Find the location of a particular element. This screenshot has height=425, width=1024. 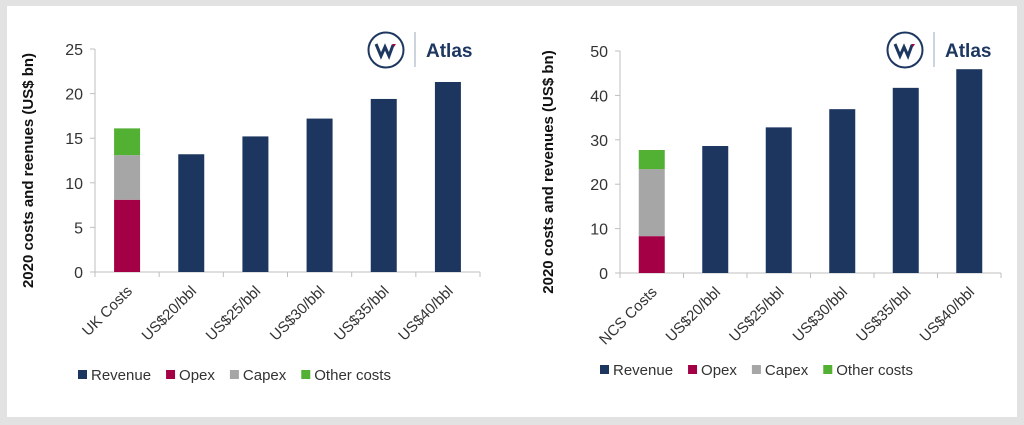

y-tick-label: 40 is located at coordinates (599, 96).